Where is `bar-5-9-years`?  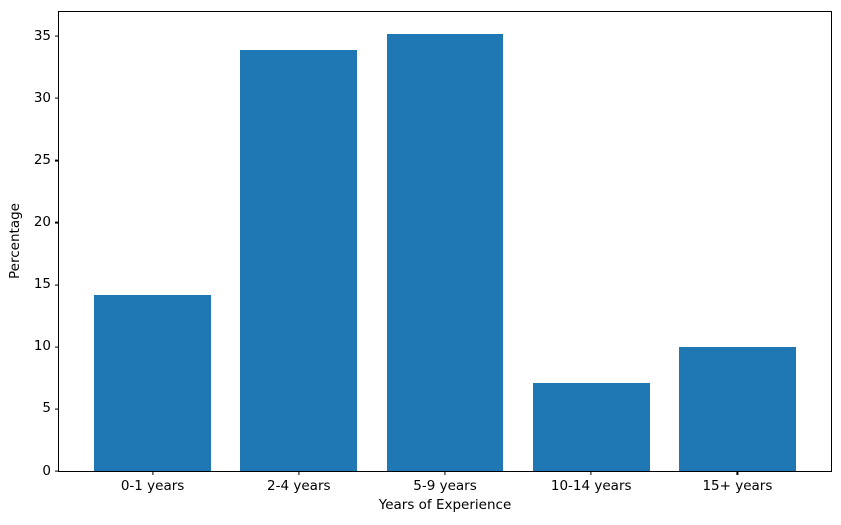 bar-5-9-years is located at coordinates (445, 252).